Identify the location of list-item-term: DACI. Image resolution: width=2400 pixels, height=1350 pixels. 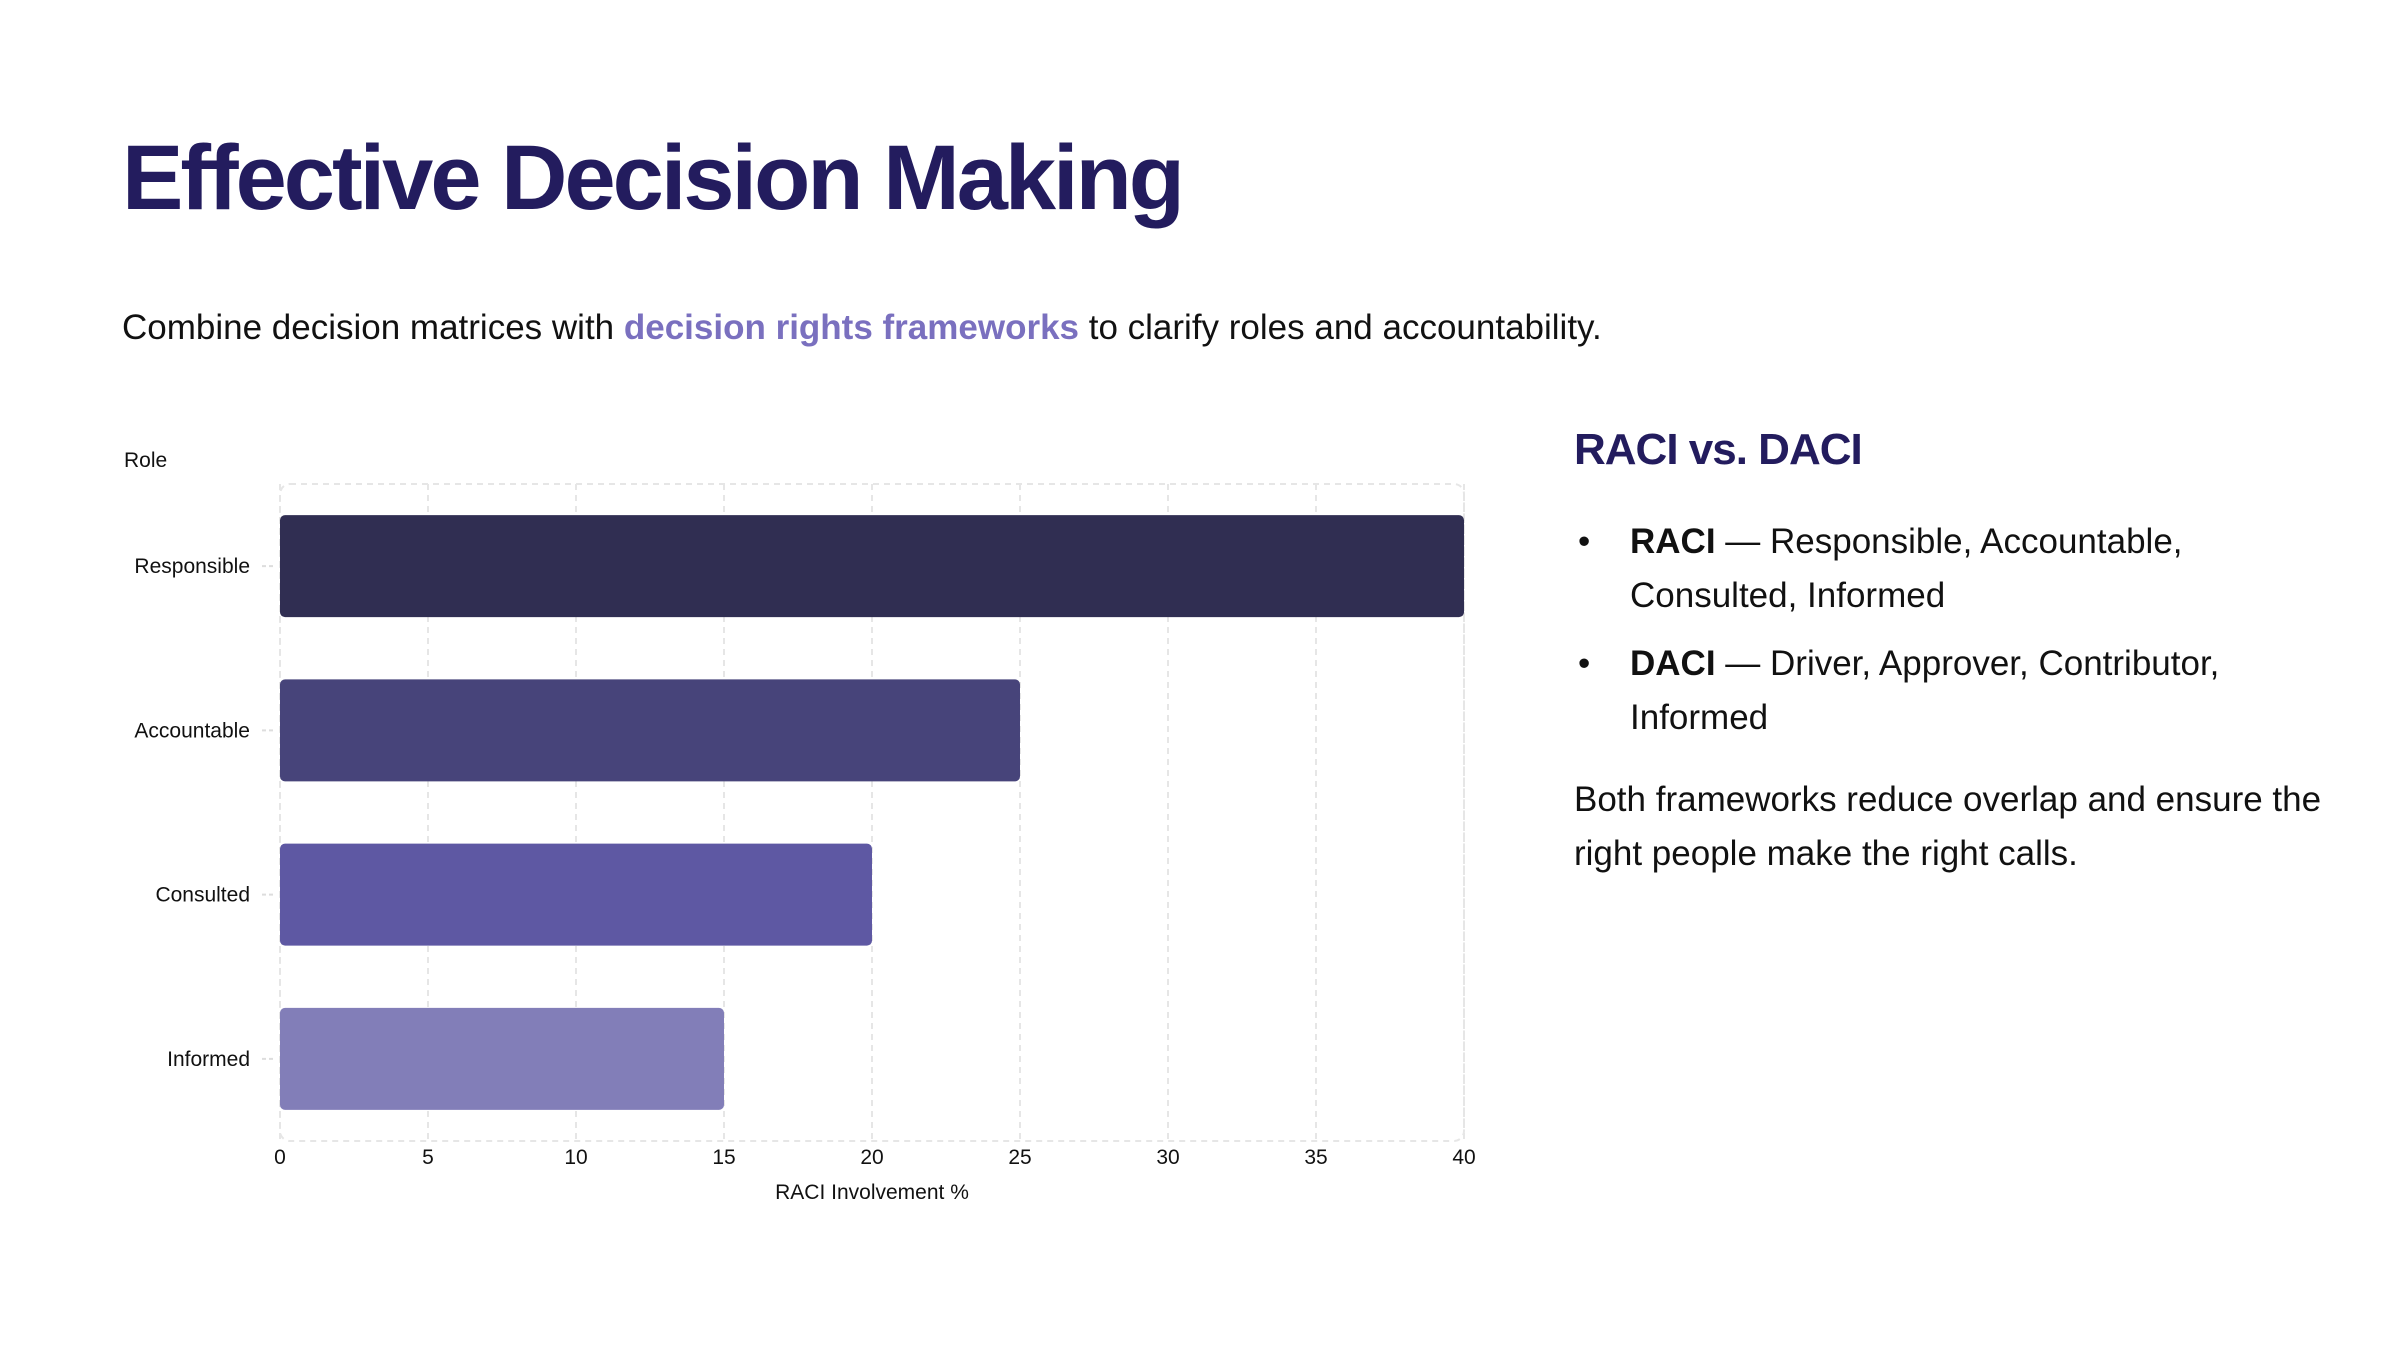
(1673, 663).